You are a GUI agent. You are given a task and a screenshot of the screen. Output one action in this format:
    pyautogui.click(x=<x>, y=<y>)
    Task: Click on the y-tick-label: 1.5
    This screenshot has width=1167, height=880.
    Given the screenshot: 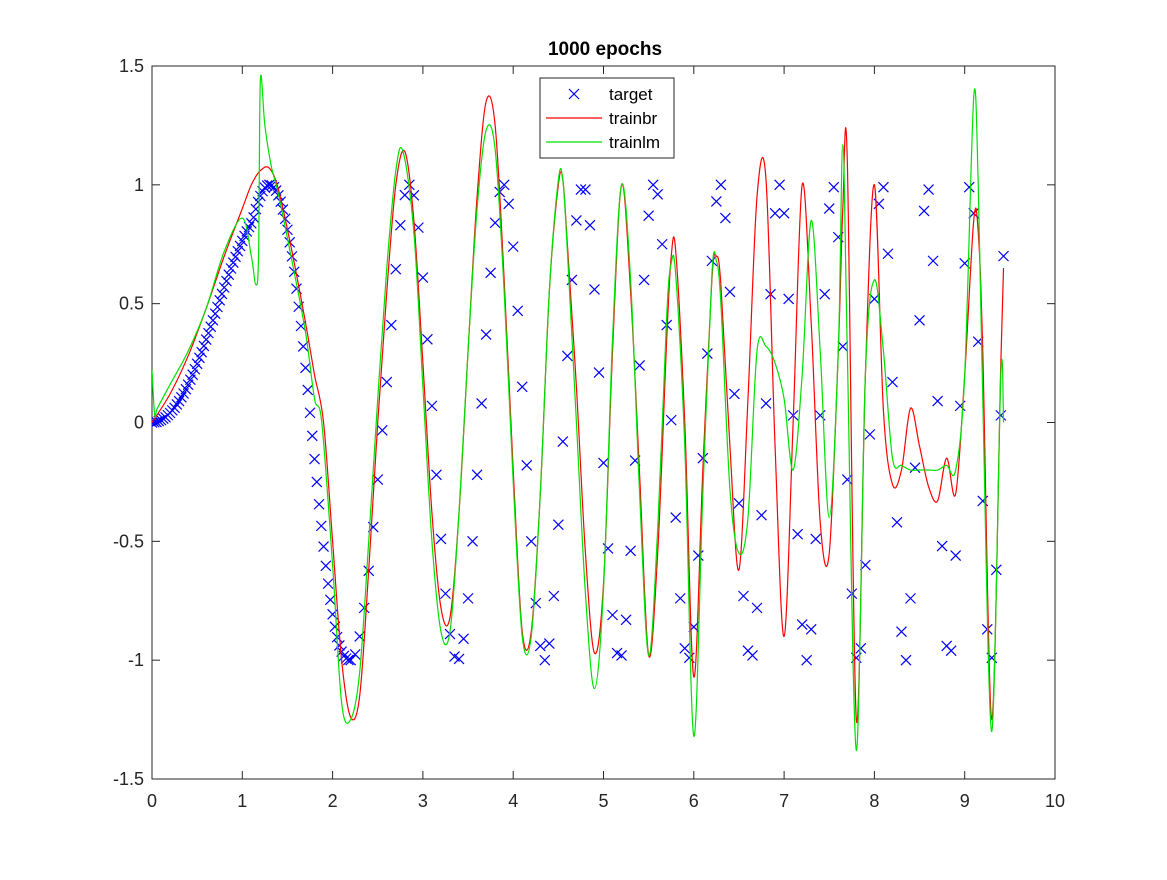 What is the action you would take?
    pyautogui.click(x=131, y=66)
    